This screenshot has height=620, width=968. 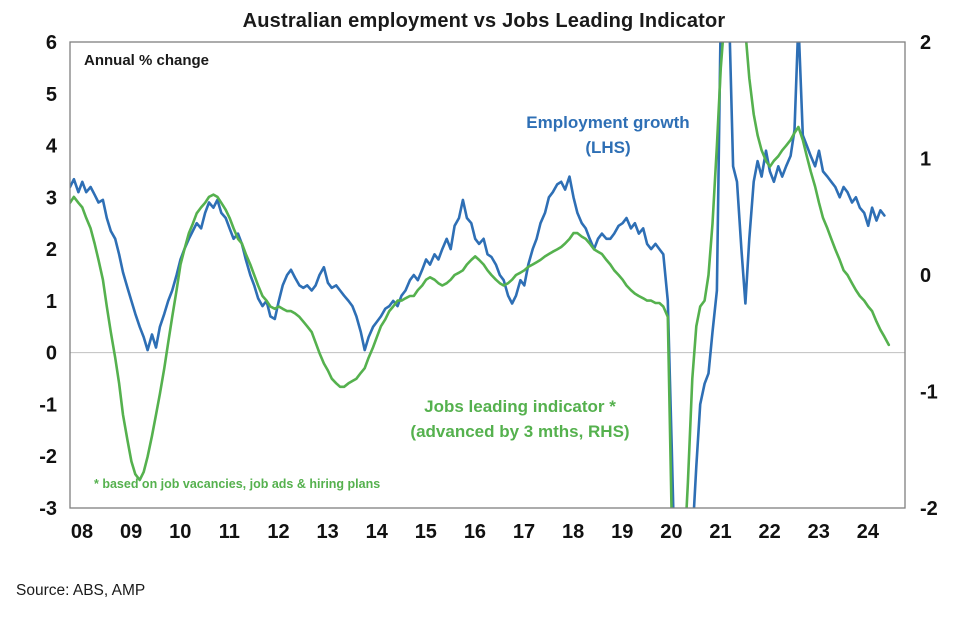 What do you see at coordinates (622, 532) in the screenshot?
I see `x-axis-tick-label: 19` at bounding box center [622, 532].